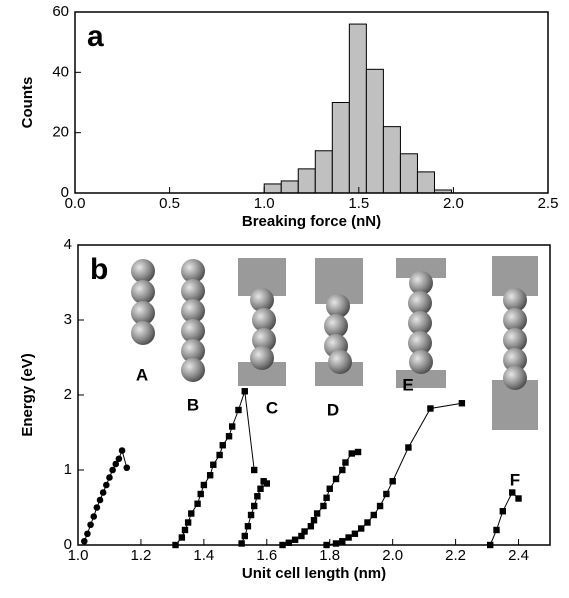 This screenshot has height=598, width=569. What do you see at coordinates (95, 36) in the screenshot?
I see `panel-label: a` at bounding box center [95, 36].